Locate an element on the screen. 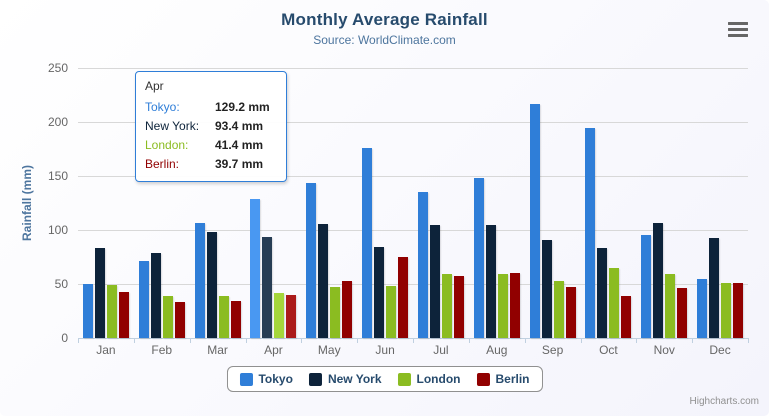 This screenshot has height=416, width=769. bar-berlin-mar is located at coordinates (235, 319).